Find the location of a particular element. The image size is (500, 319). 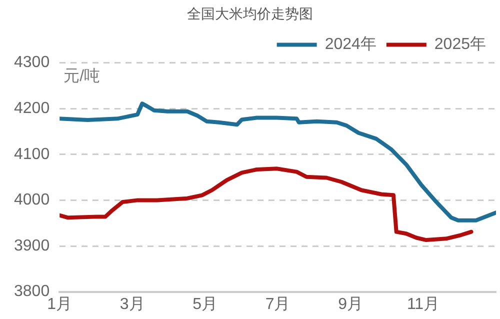

y-tick-label: 4300 is located at coordinates (32, 63).